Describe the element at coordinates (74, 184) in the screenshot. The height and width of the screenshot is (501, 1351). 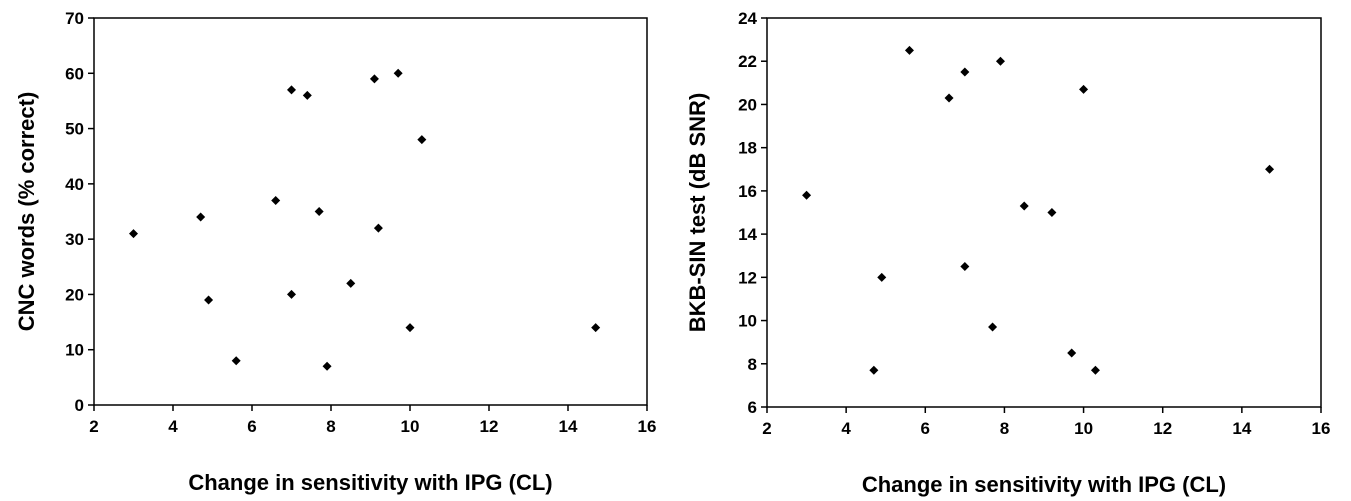
I see `y-tick-label: 40` at that location.